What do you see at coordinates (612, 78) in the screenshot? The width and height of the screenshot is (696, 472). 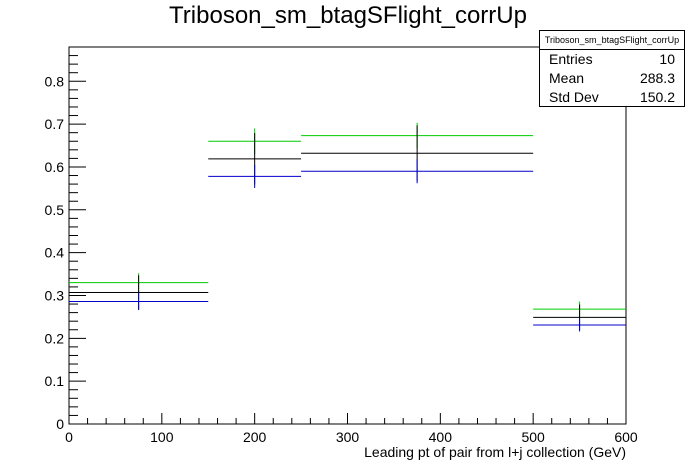 I see `stats-row-mean: Mean 288.3` at bounding box center [612, 78].